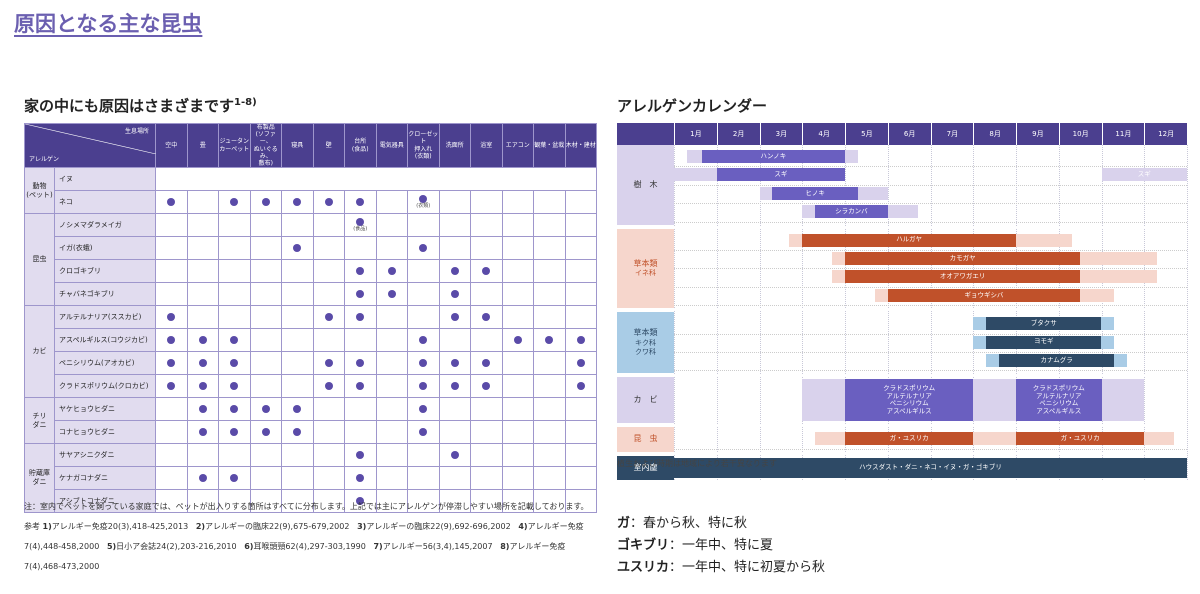  I want to click on allergen-name: ノシメマダラメイガ, so click(105, 225).